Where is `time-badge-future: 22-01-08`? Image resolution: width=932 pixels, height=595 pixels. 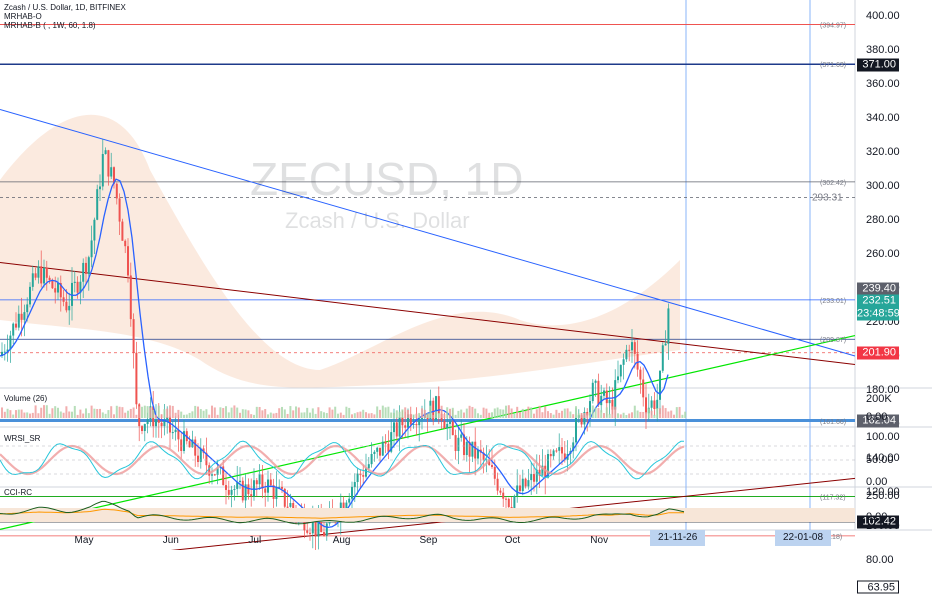 time-badge-future: 22-01-08 is located at coordinates (803, 538).